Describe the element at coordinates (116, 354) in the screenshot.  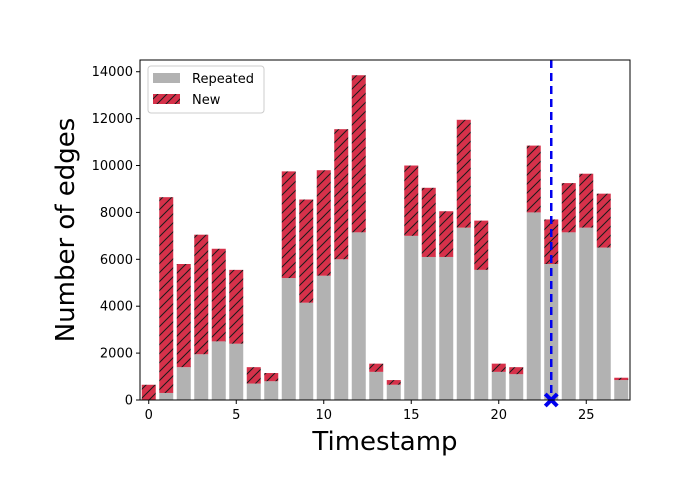
I see `y-tick-label: 2000` at that location.